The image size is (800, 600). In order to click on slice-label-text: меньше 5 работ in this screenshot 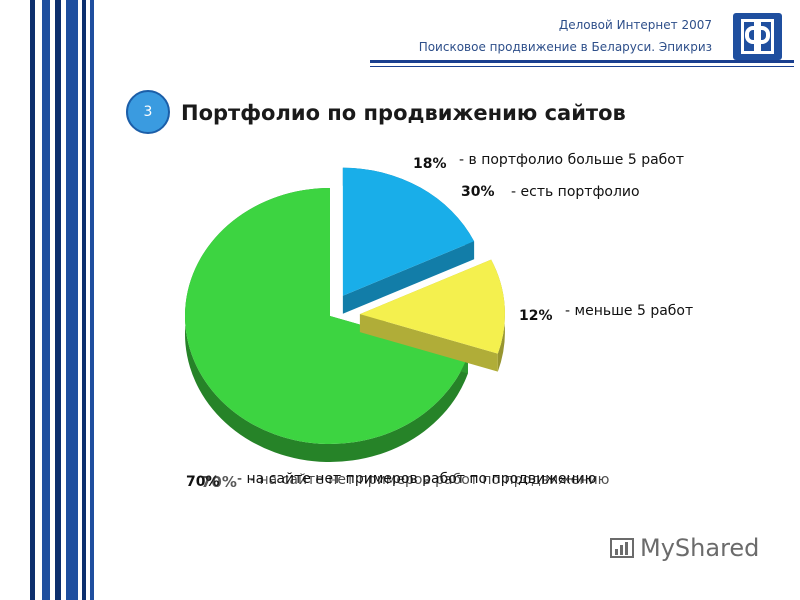, I will do `click(634, 311)`.